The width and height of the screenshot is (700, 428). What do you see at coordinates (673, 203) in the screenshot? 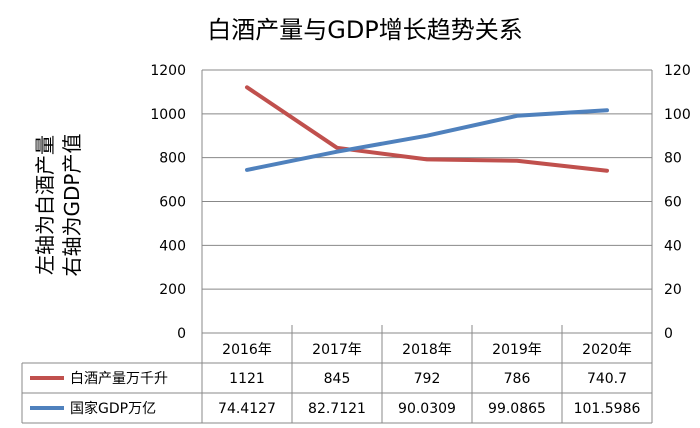
I see `y-right-tick-label: 60` at bounding box center [673, 203].